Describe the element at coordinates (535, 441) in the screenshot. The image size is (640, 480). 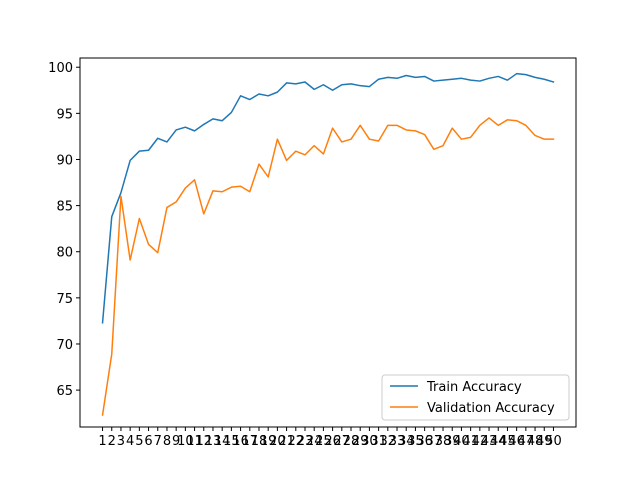
I see `x-tick-label: 48` at that location.